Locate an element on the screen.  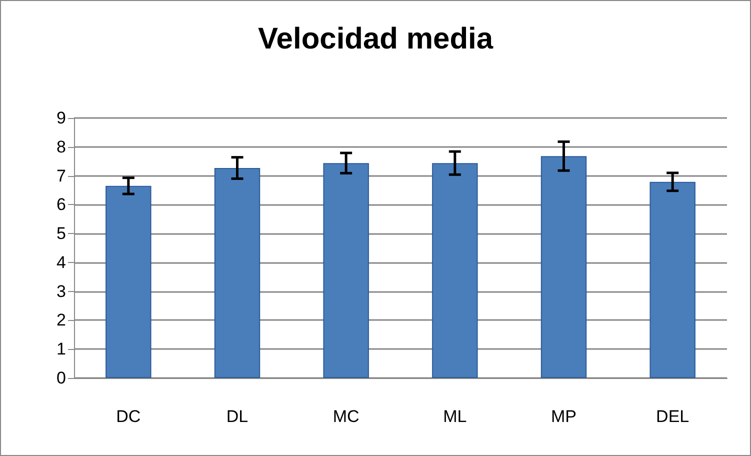
y-tick-label: 1 is located at coordinates (61, 349).